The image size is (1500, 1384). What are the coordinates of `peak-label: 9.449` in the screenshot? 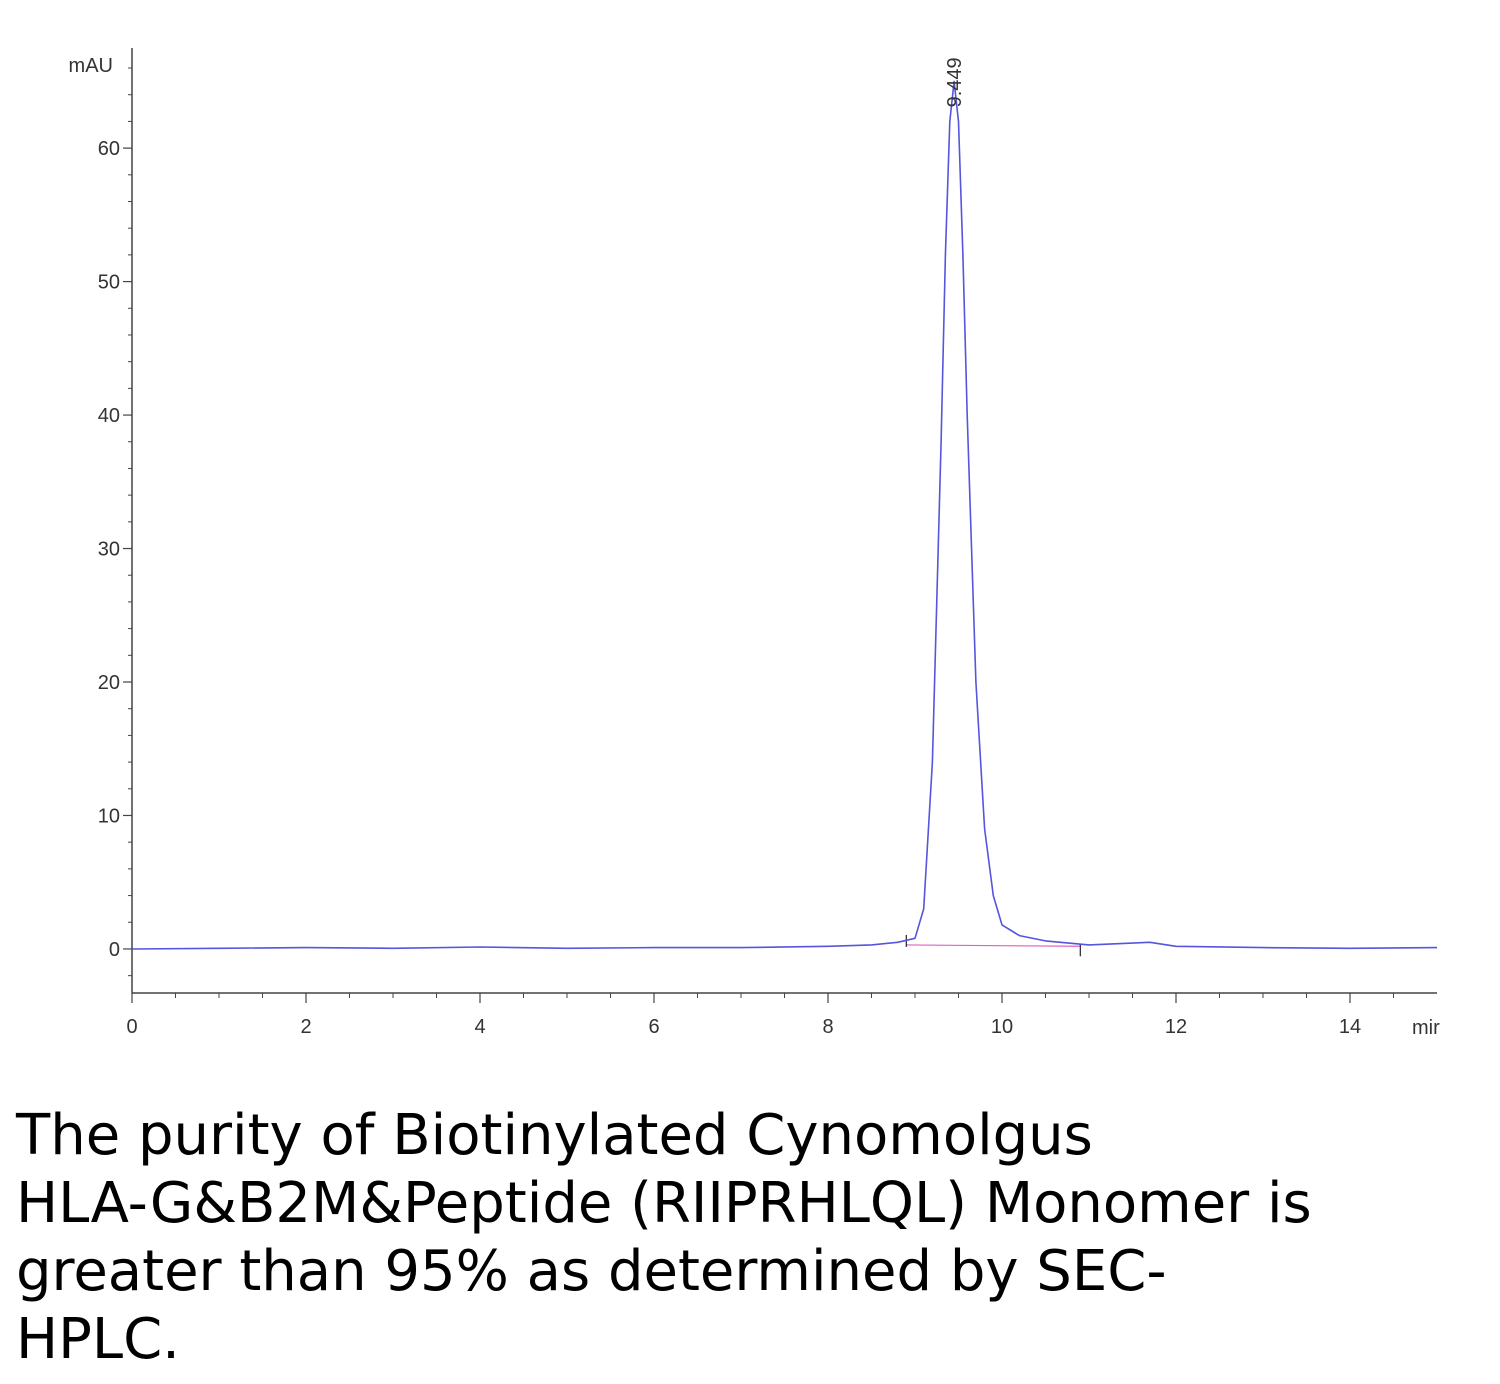 It's located at (955, 82).